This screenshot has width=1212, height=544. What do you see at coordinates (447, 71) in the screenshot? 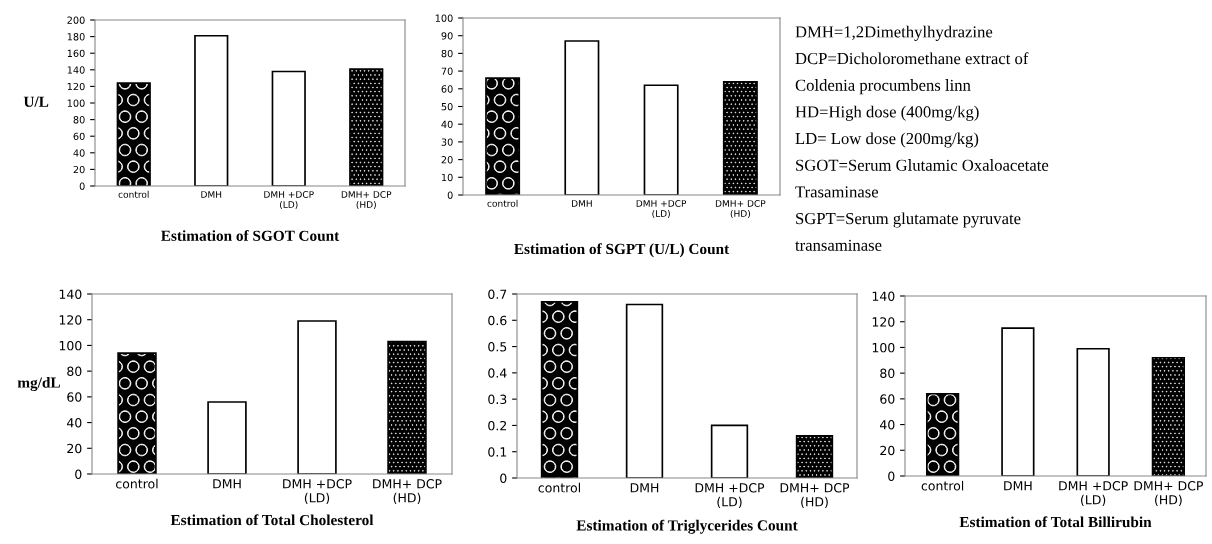
I see `y-tick-label: 70` at bounding box center [447, 71].